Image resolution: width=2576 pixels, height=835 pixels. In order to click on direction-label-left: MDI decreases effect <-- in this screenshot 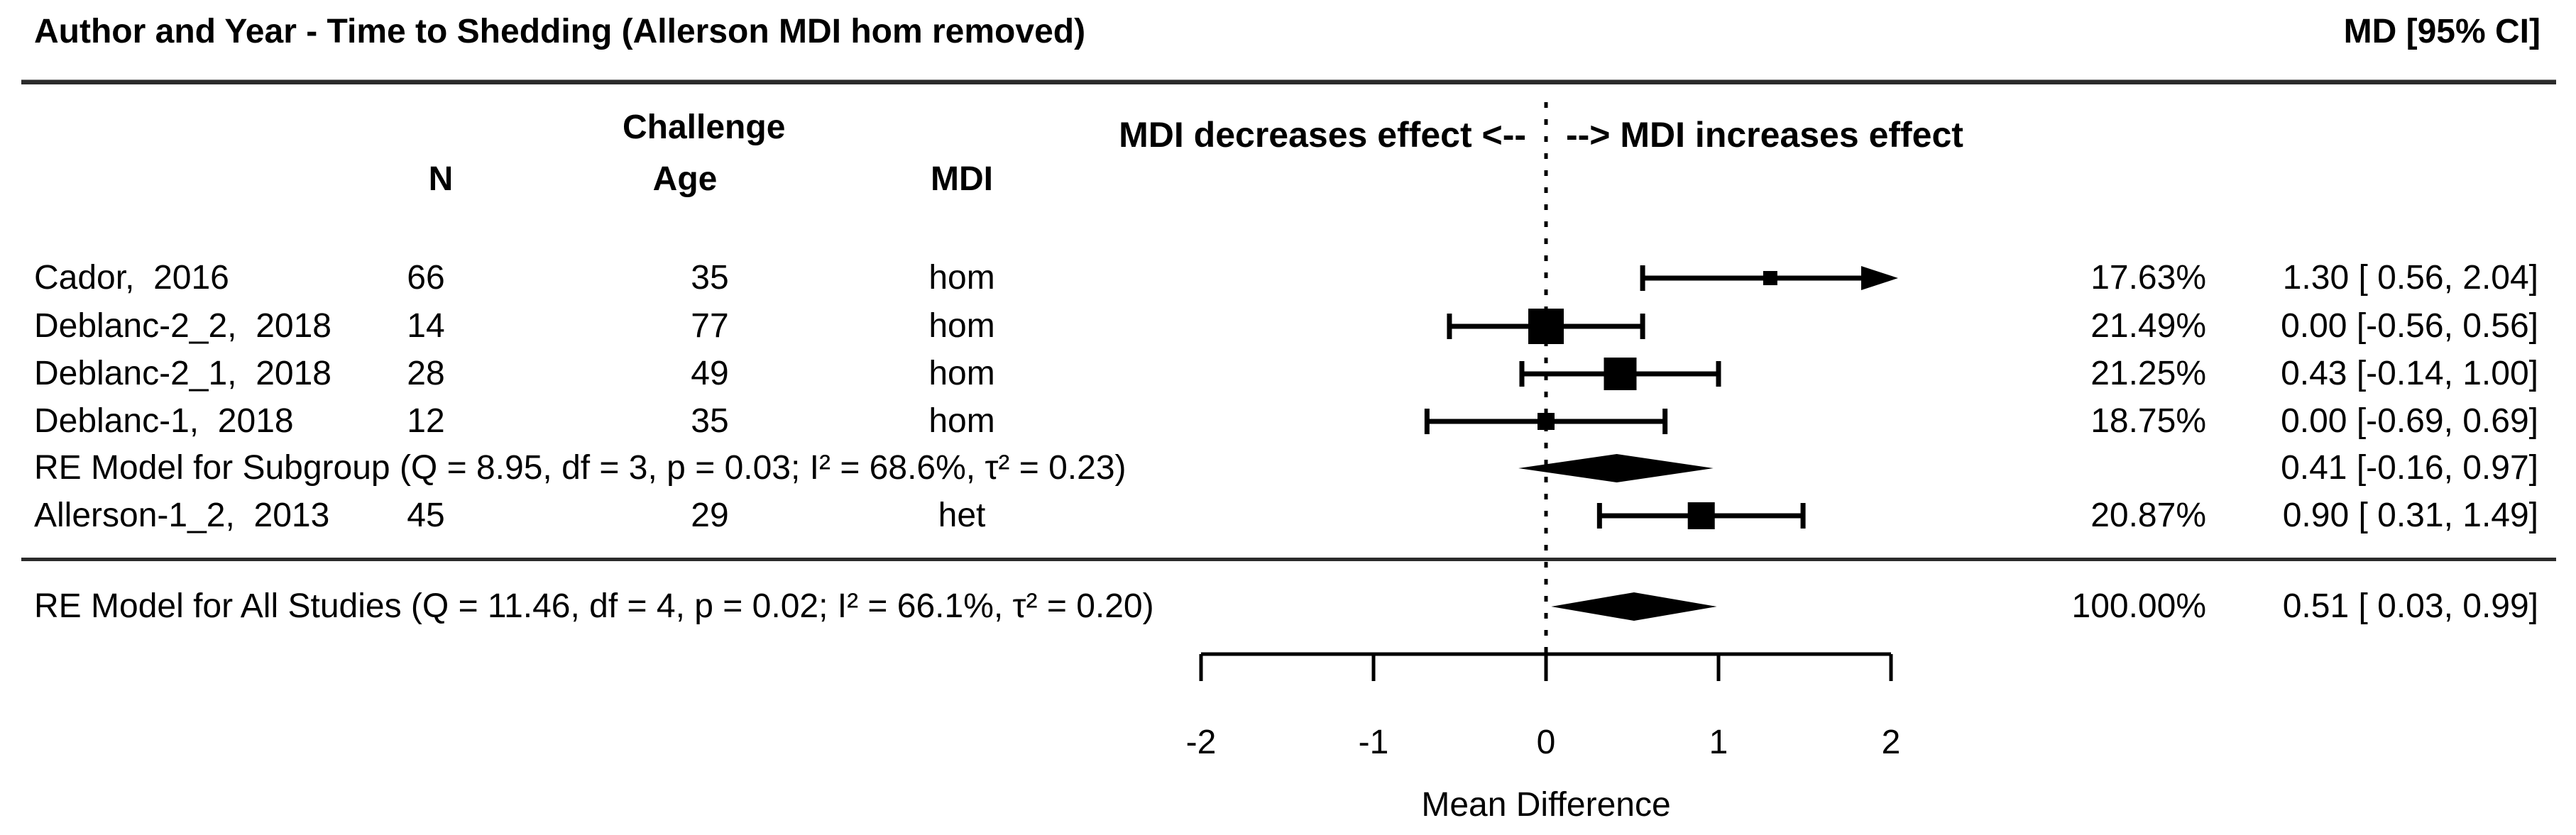, I will do `click(1322, 135)`.